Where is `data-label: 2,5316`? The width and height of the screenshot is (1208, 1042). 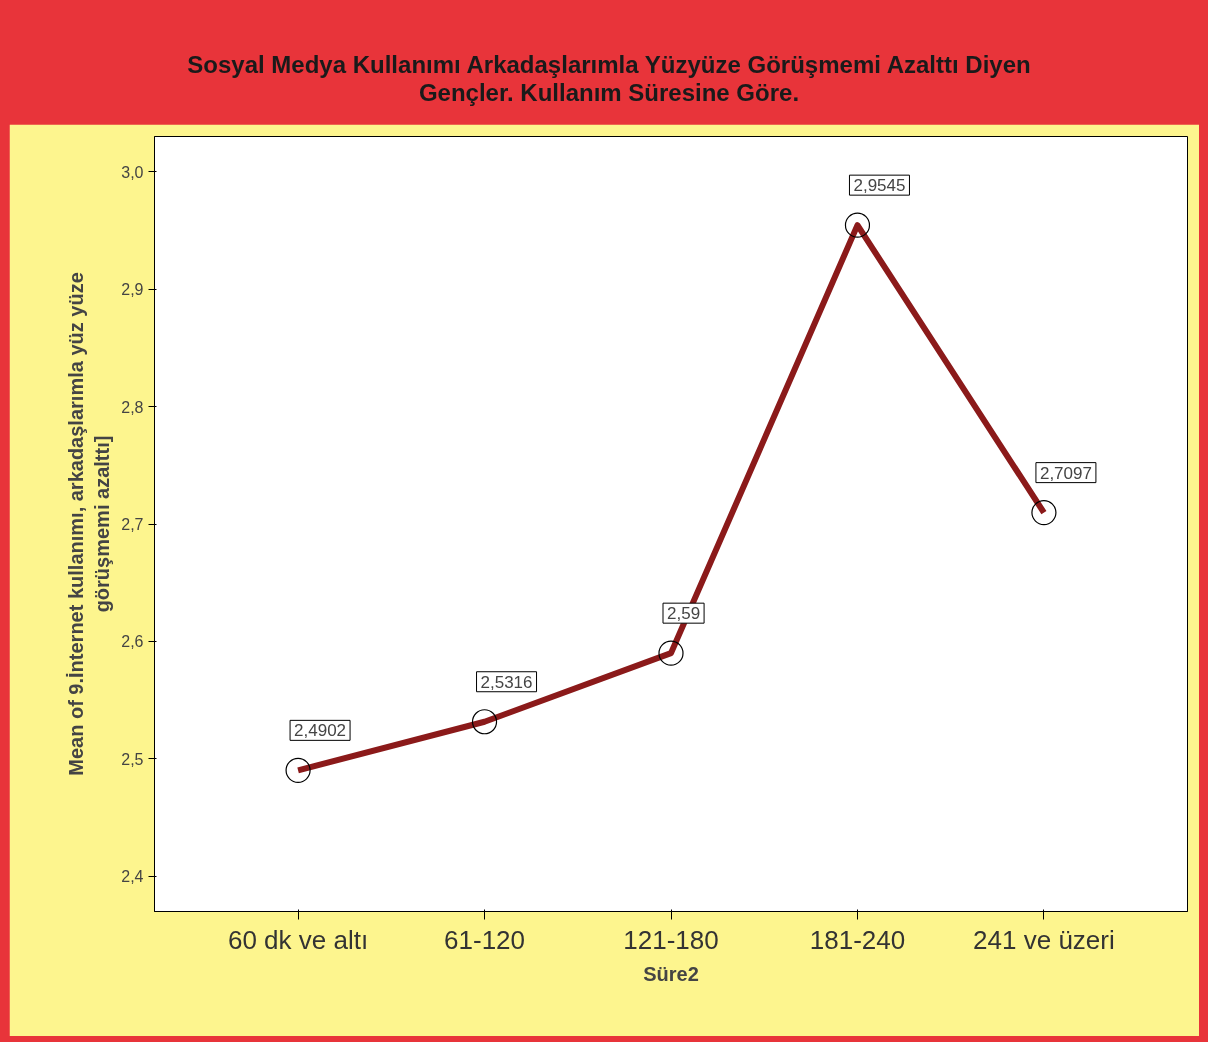 data-label: 2,5316 is located at coordinates (506, 682).